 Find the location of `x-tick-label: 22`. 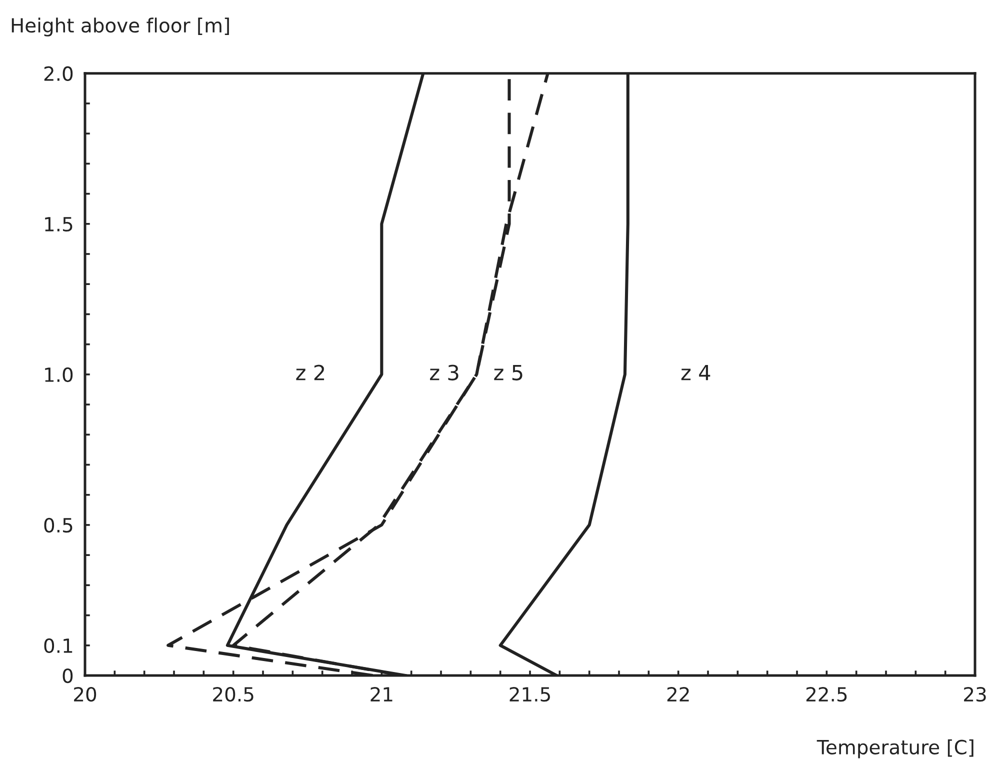

x-tick-label: 22 is located at coordinates (678, 694).